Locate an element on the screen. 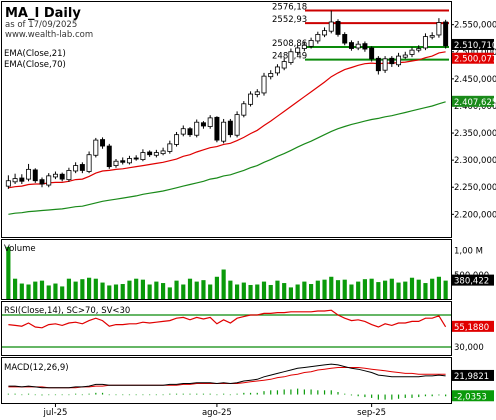  volume-series: 1,00 M500,000380,422 is located at coordinates (250, 273).